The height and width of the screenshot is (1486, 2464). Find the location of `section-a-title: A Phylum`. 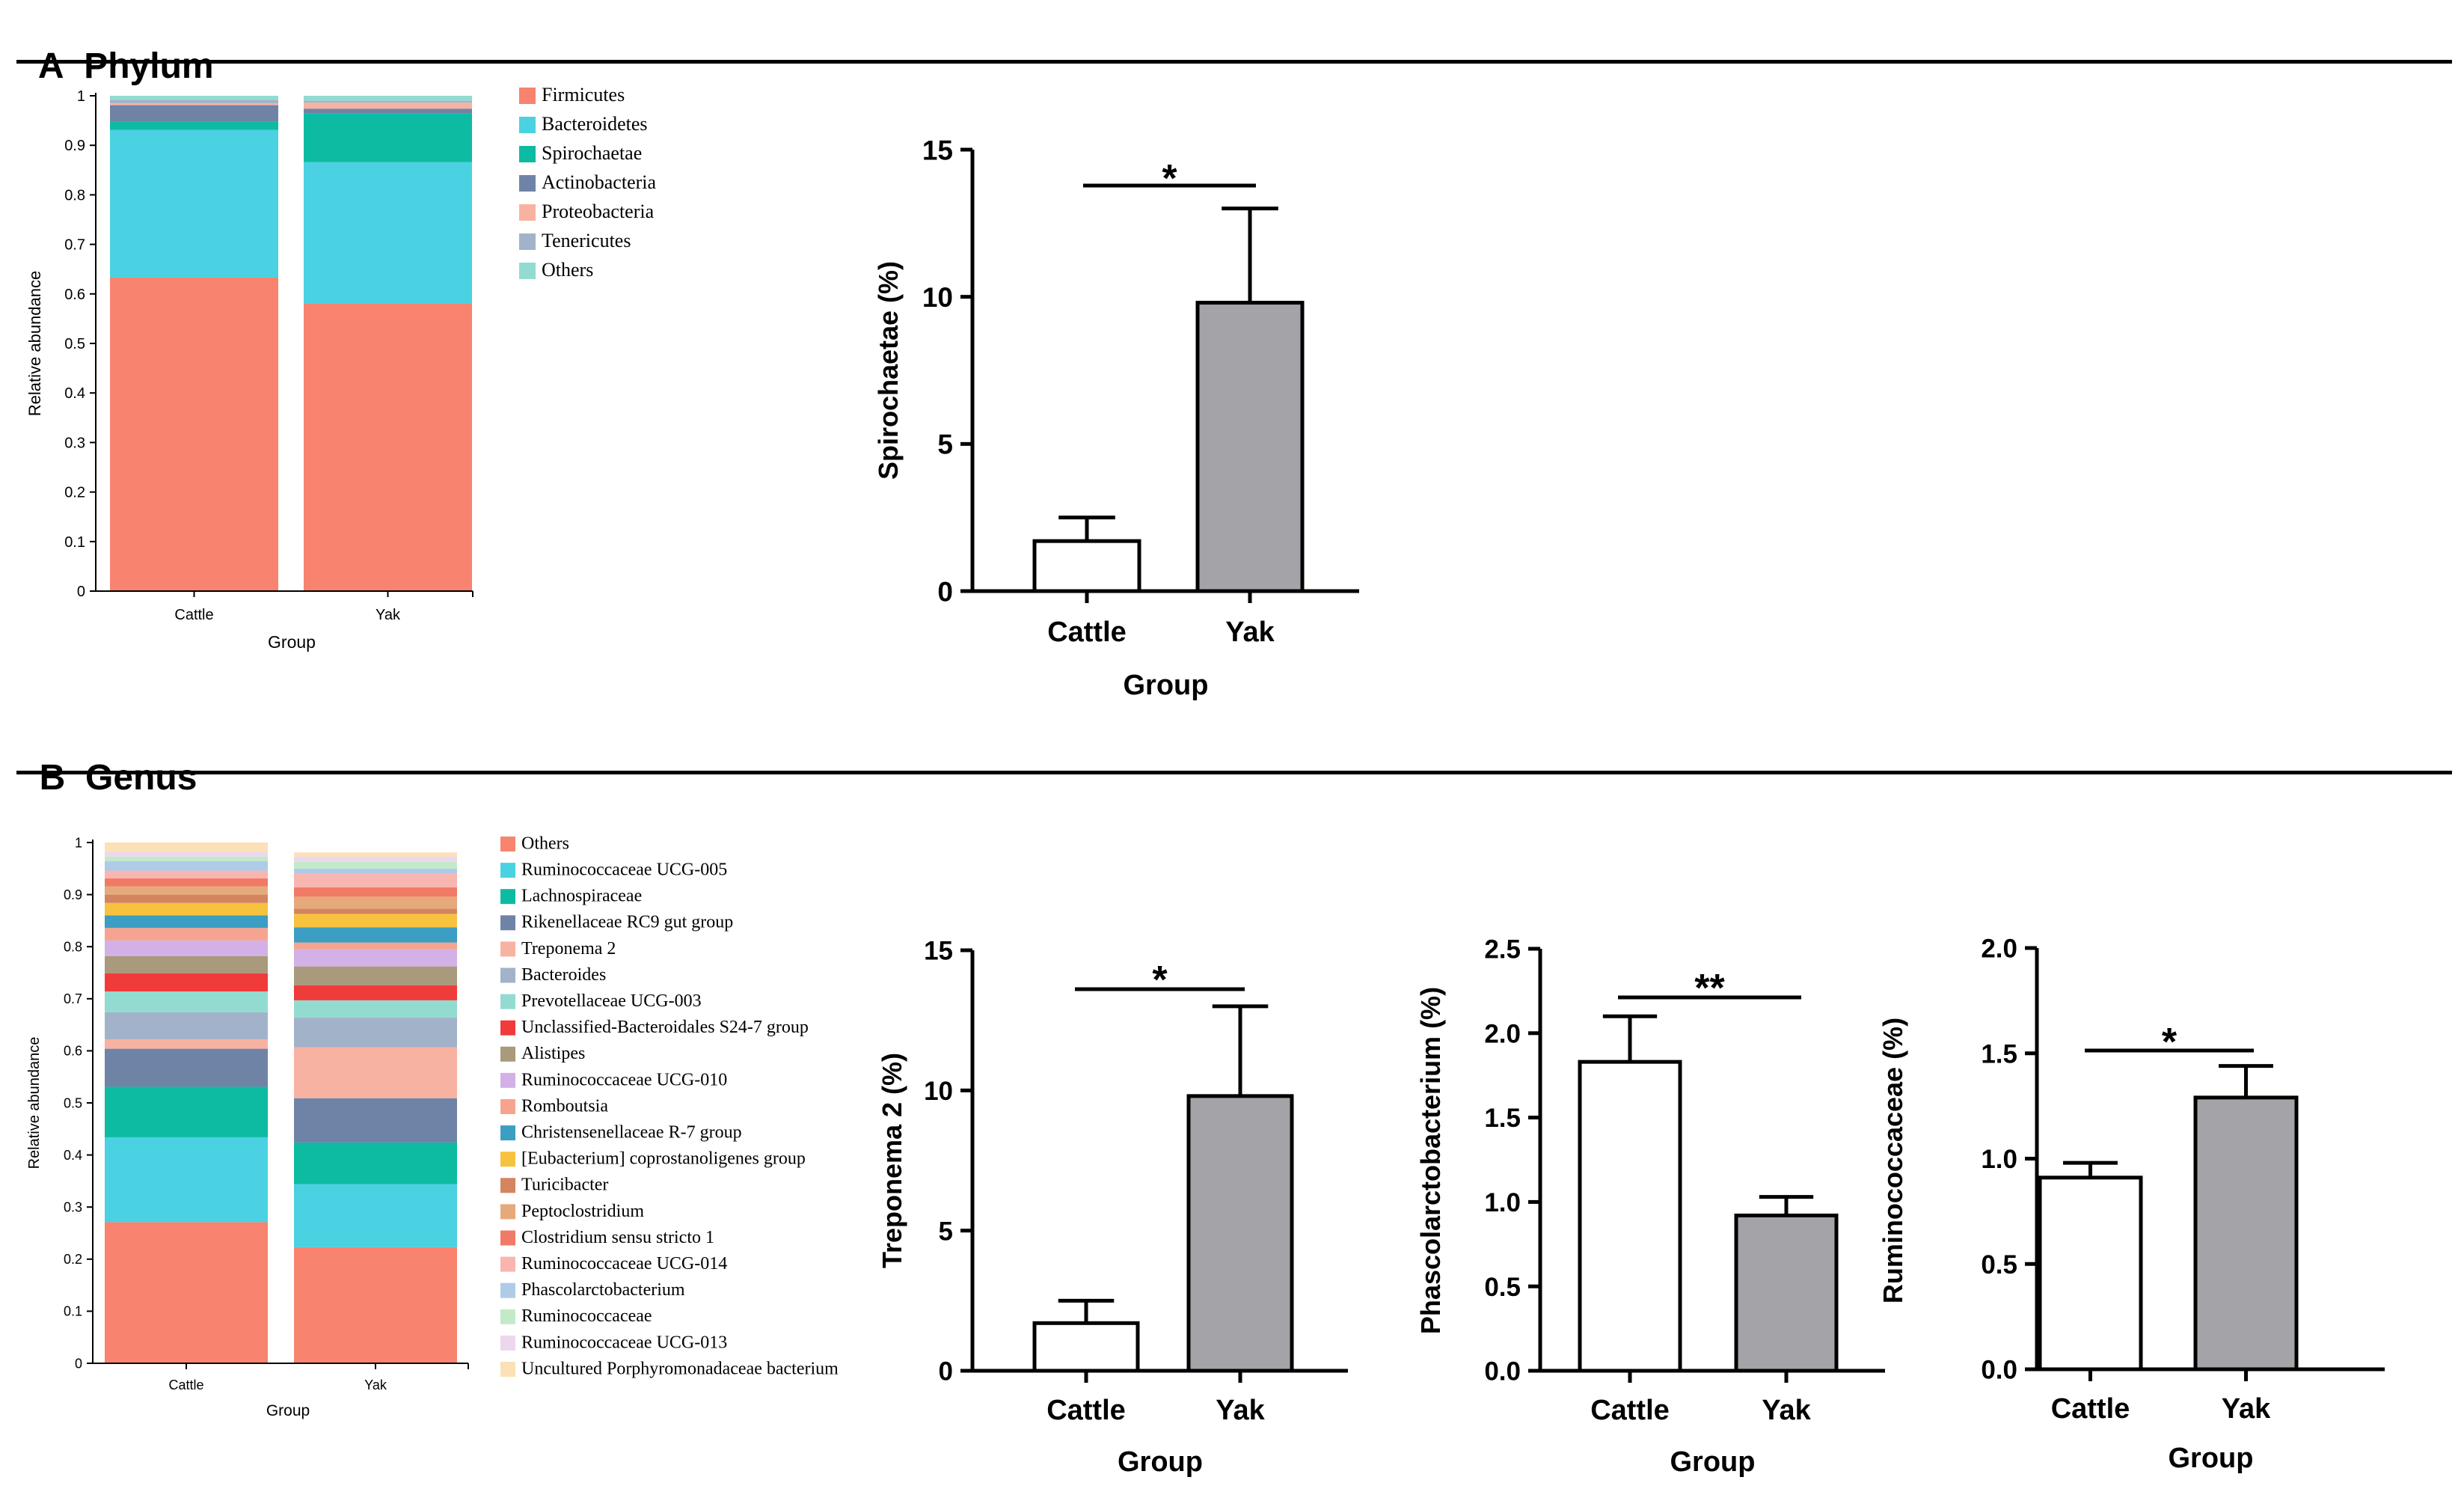

section-a-title: A Phylum is located at coordinates (116, 49).